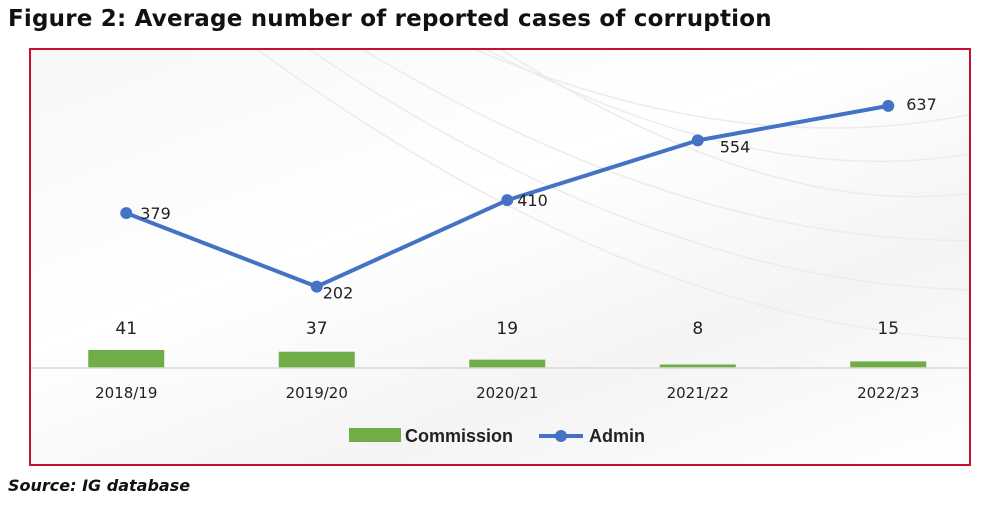  I want to click on legend-swatch-admin-marker, so click(561, 436).